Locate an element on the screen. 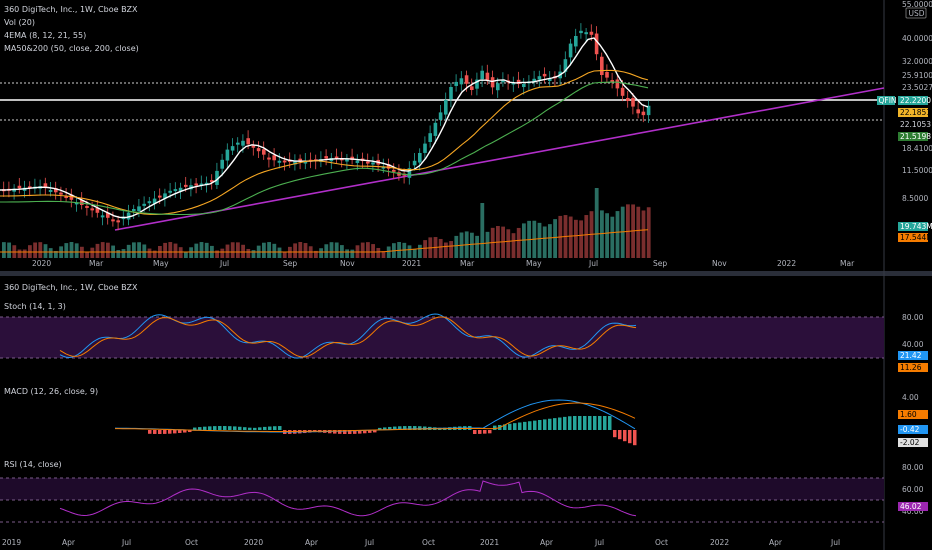 The image size is (932, 550). volume-ma-line is located at coordinates (324, 241).